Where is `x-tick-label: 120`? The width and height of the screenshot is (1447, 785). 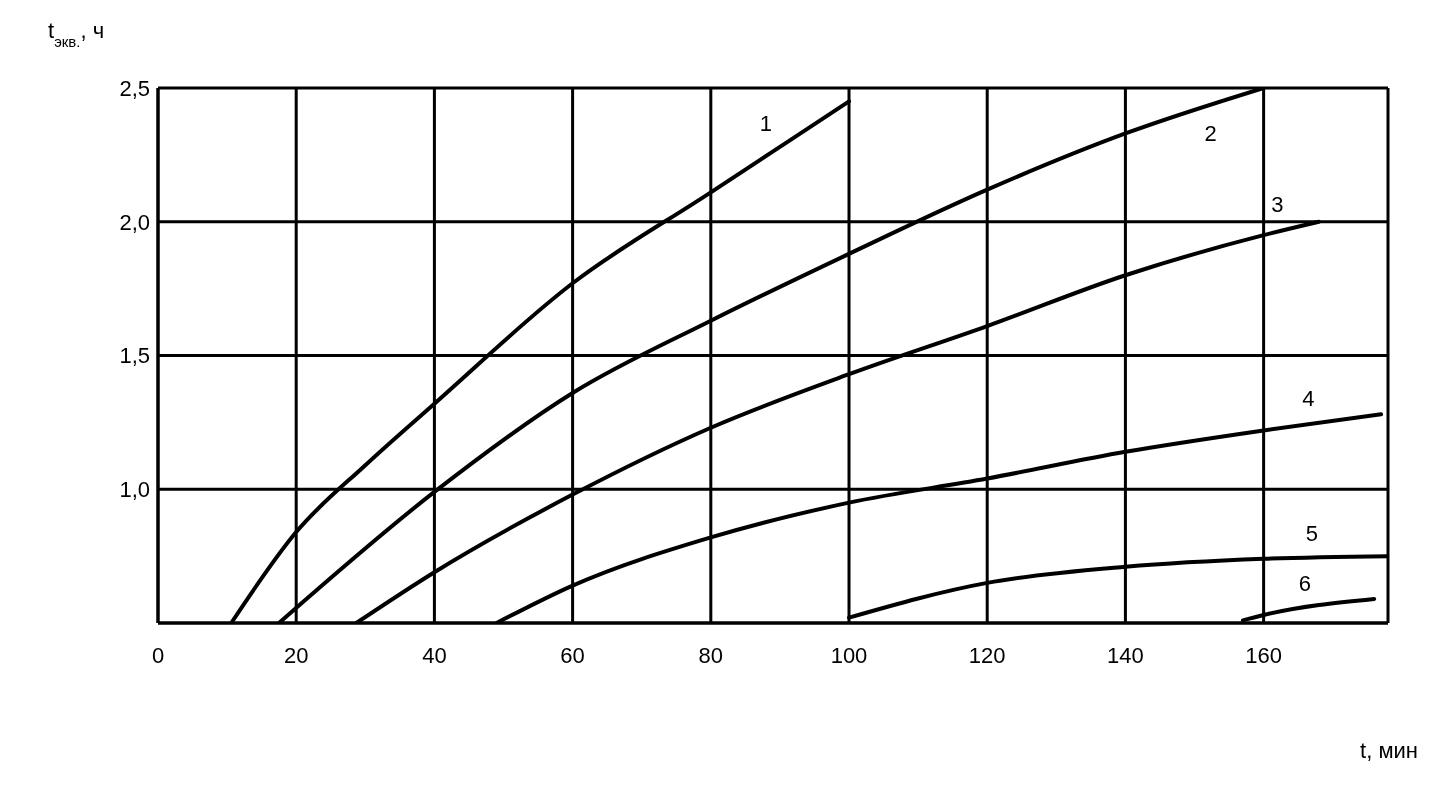 x-tick-label: 120 is located at coordinates (987, 655).